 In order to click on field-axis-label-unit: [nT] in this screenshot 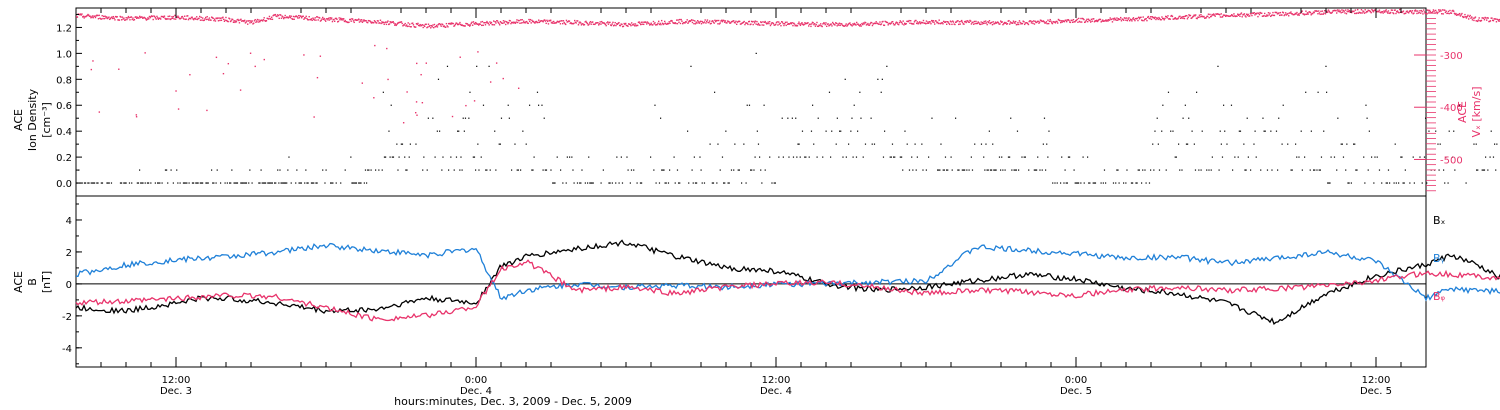, I will do `click(46, 282)`.